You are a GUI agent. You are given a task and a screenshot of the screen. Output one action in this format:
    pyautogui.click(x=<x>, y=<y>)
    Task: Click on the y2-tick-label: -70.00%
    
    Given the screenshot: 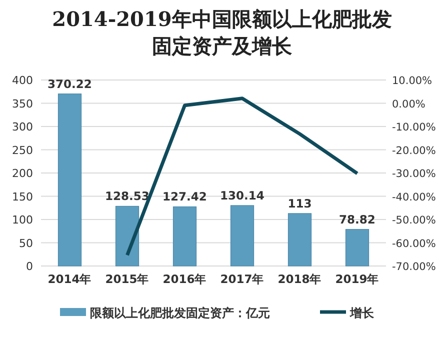 What is the action you would take?
    pyautogui.click(x=414, y=267)
    